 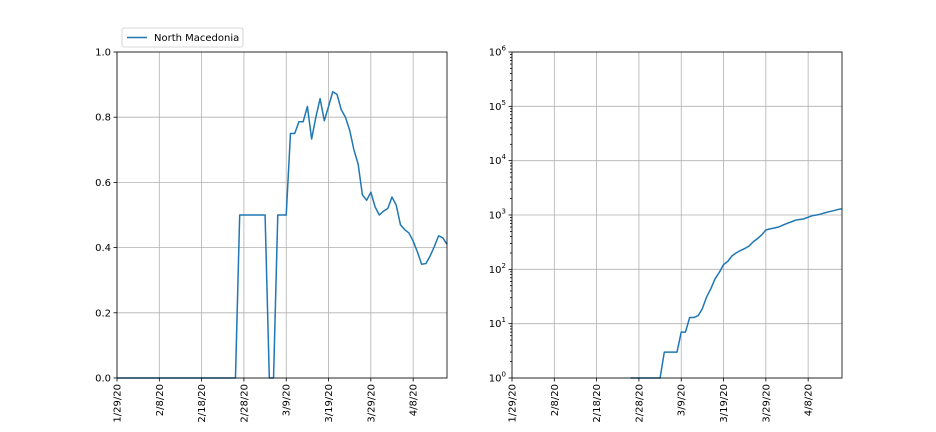 I want to click on left-x-tick-label: 2/8/20, so click(x=160, y=400).